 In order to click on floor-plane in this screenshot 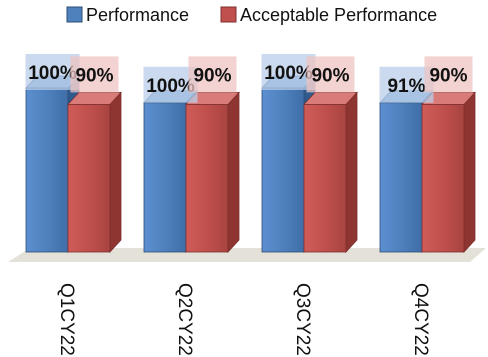, I will do `click(247, 255)`.